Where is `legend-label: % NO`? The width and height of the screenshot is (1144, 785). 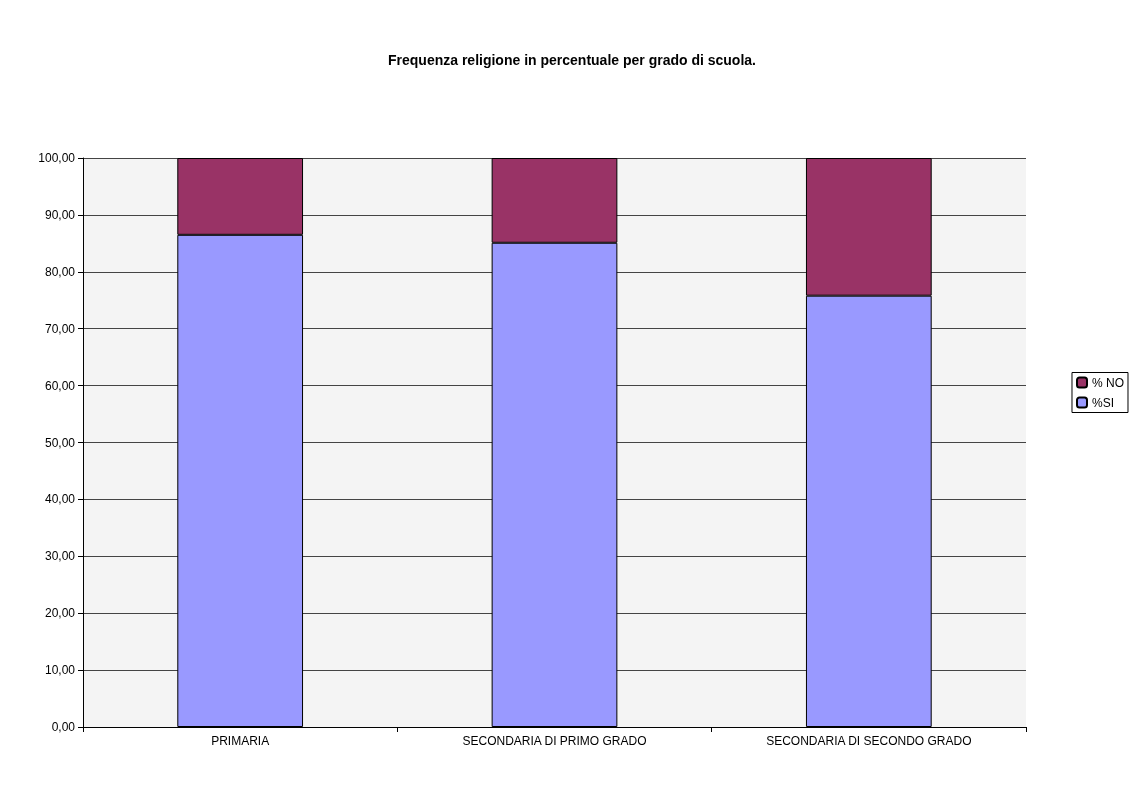
legend-label: % NO is located at coordinates (1108, 382).